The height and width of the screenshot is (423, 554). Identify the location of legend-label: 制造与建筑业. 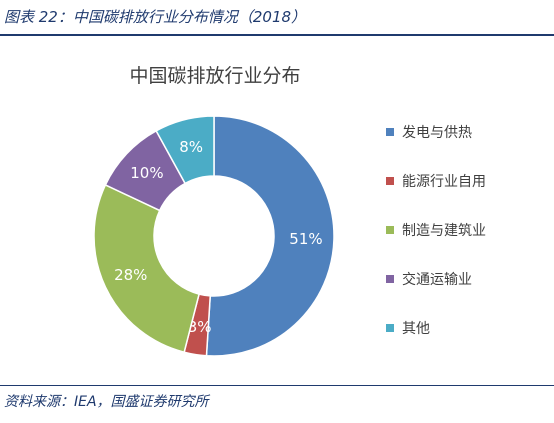
(444, 231).